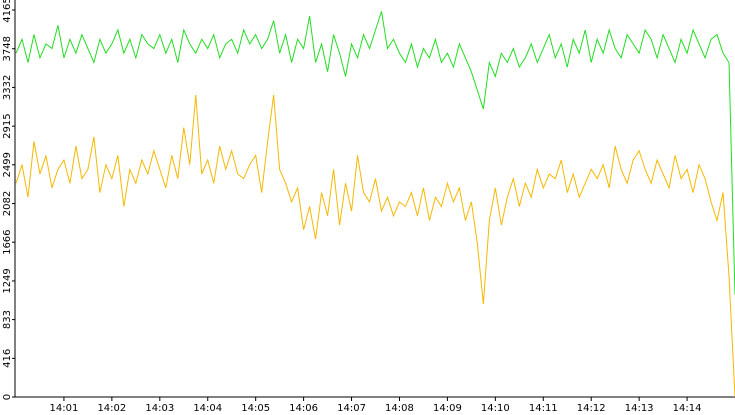 The height and width of the screenshot is (415, 735). Describe the element at coordinates (64, 408) in the screenshot. I see `x-tick-label: 14:01` at that location.